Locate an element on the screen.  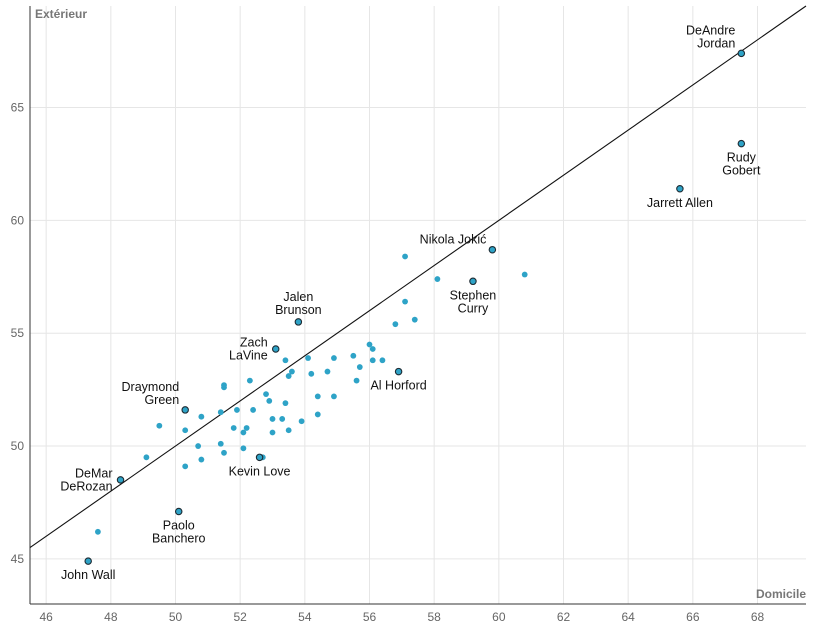
point-label-line: Banchero is located at coordinates (179, 538).